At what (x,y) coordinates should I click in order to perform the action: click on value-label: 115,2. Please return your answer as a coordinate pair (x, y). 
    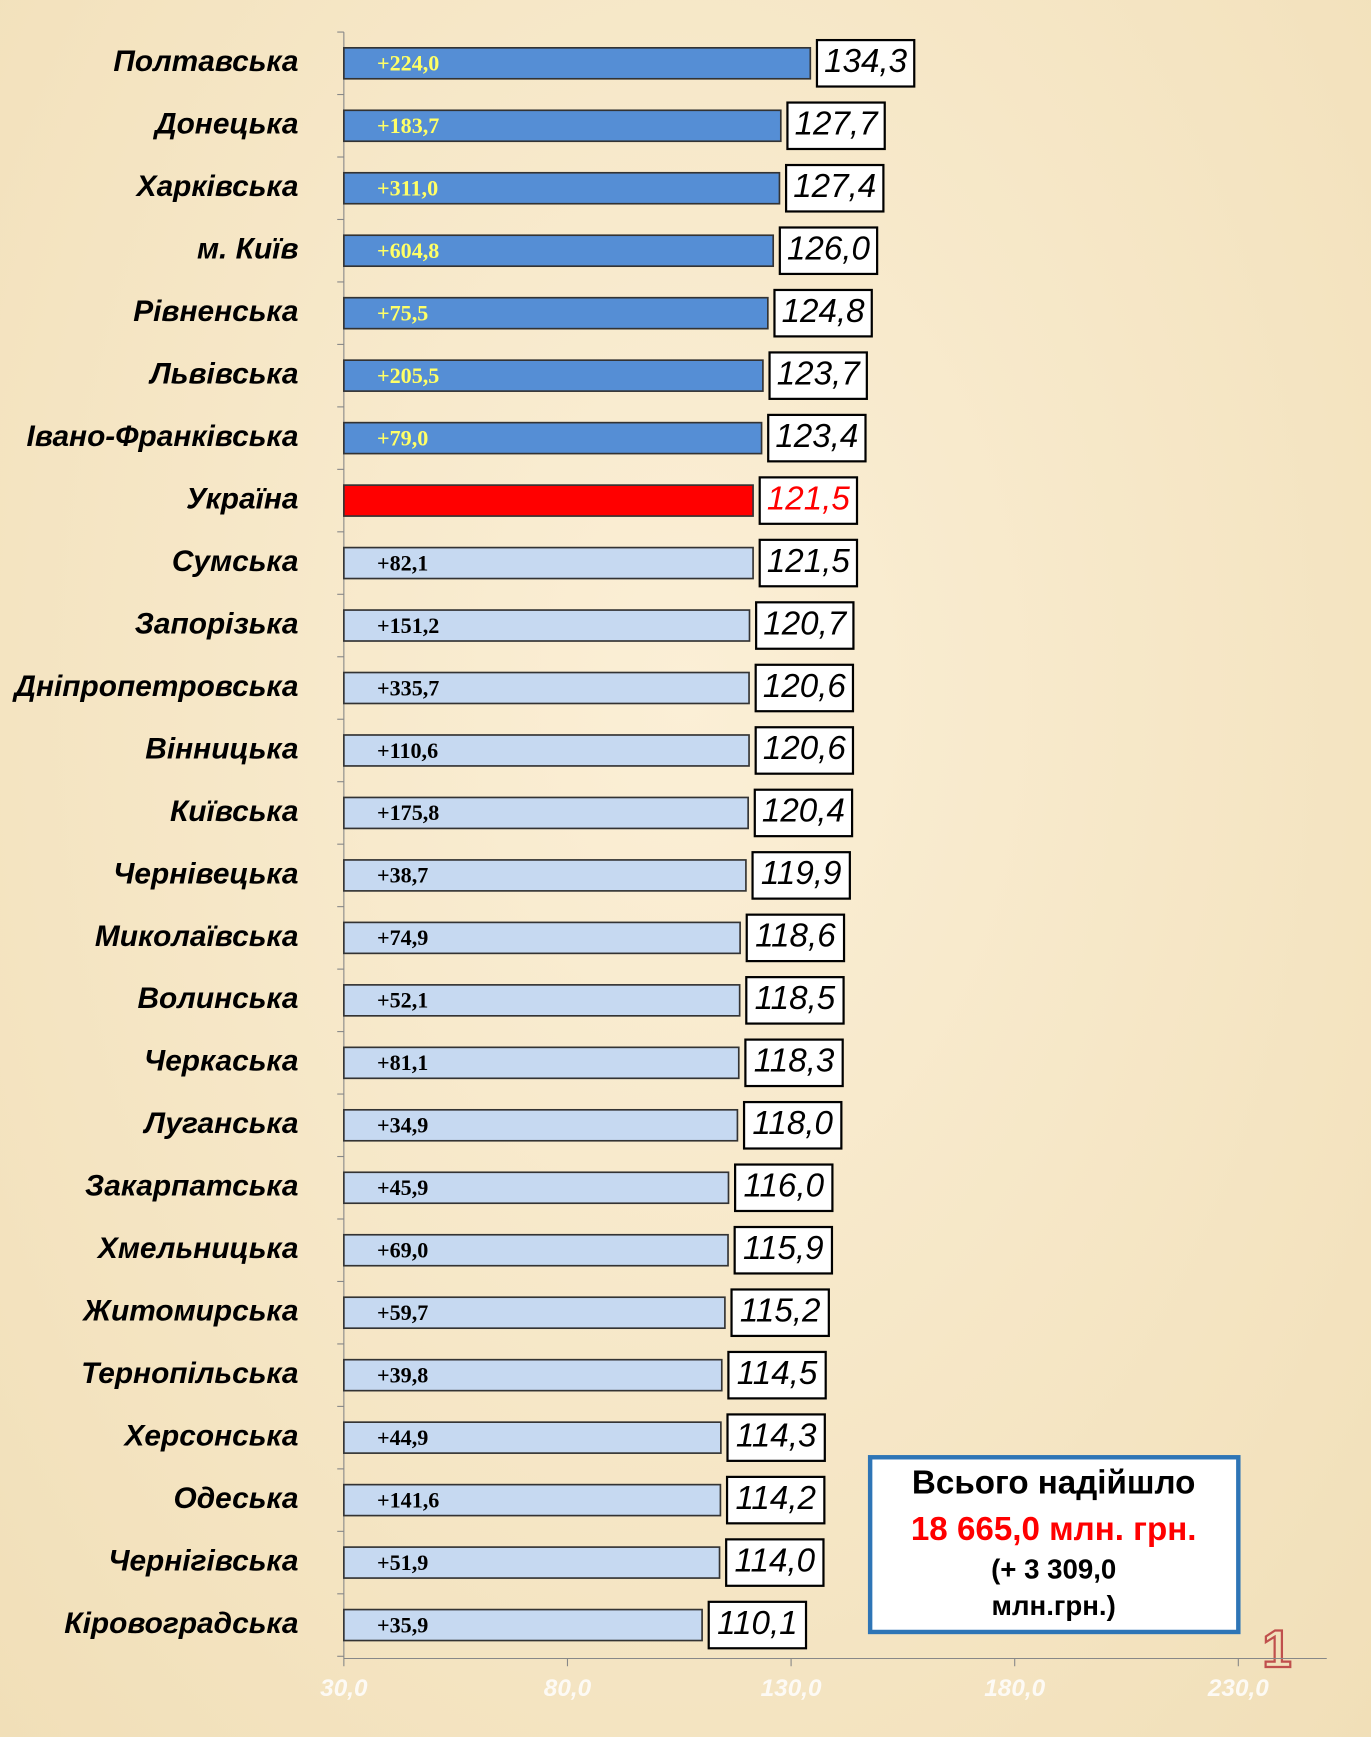
    Looking at the image, I should click on (780, 1310).